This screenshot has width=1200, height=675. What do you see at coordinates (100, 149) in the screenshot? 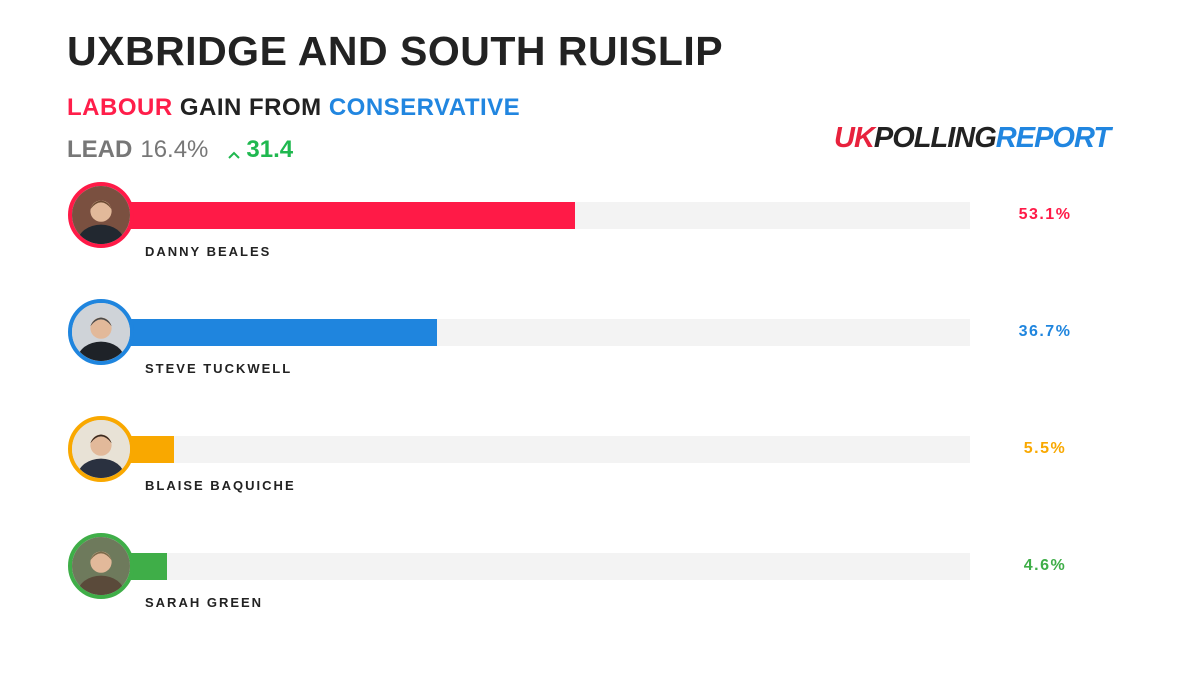
I see `lead-label: LEAD` at bounding box center [100, 149].